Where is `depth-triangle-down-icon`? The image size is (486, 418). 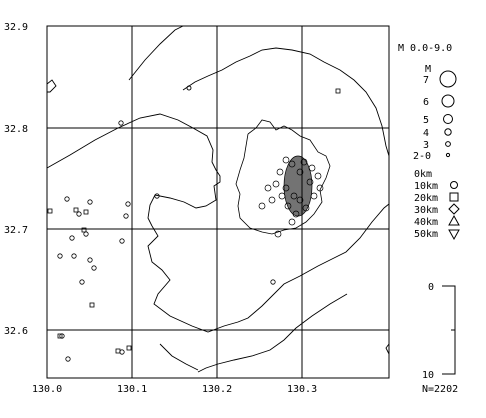 depth-triangle-down-icon is located at coordinates (454, 235).